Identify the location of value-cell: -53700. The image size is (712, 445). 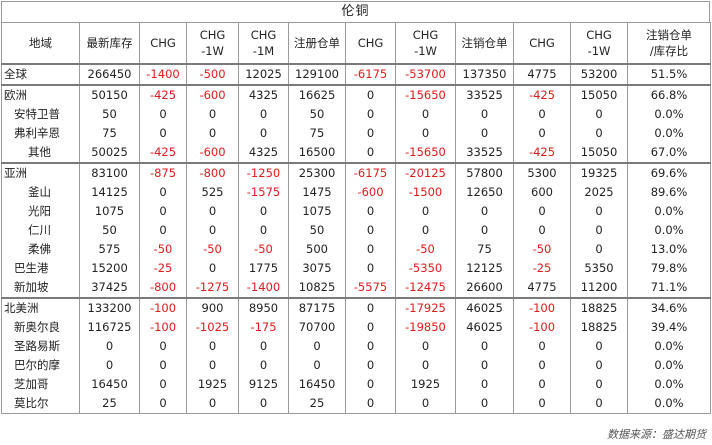
(425, 74).